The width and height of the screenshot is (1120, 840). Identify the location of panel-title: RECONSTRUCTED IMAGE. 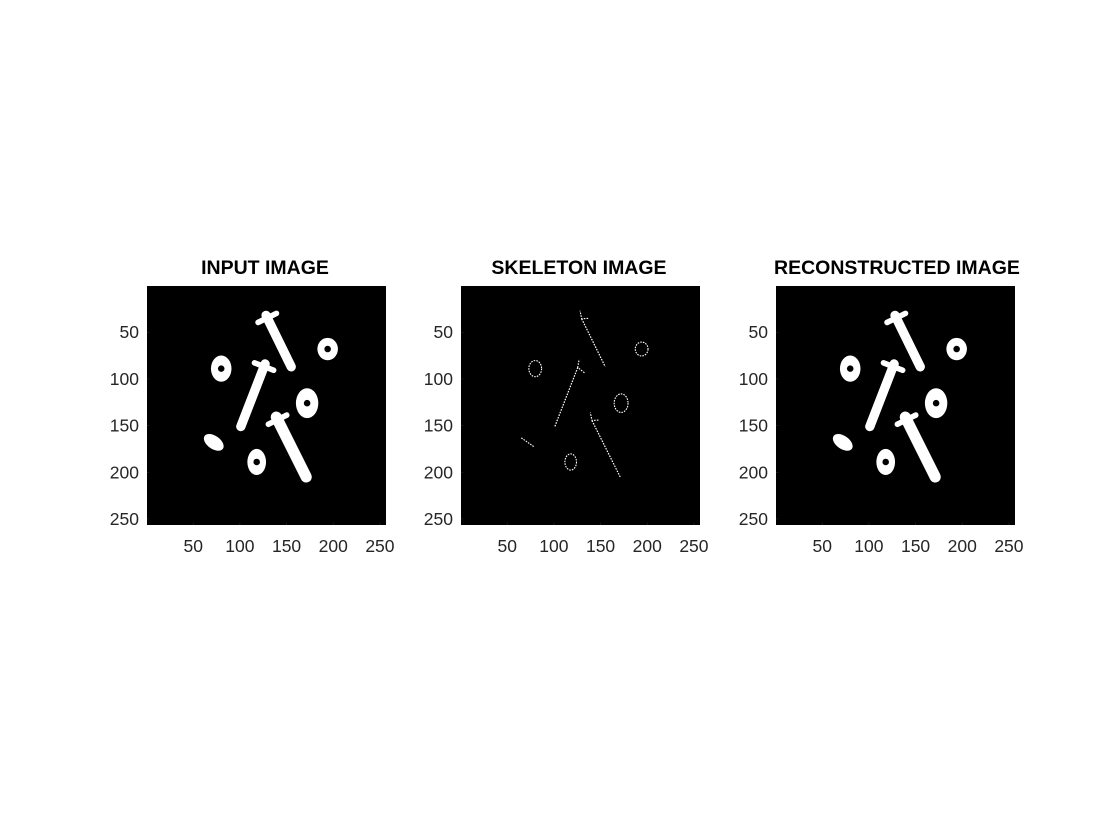
(897, 268).